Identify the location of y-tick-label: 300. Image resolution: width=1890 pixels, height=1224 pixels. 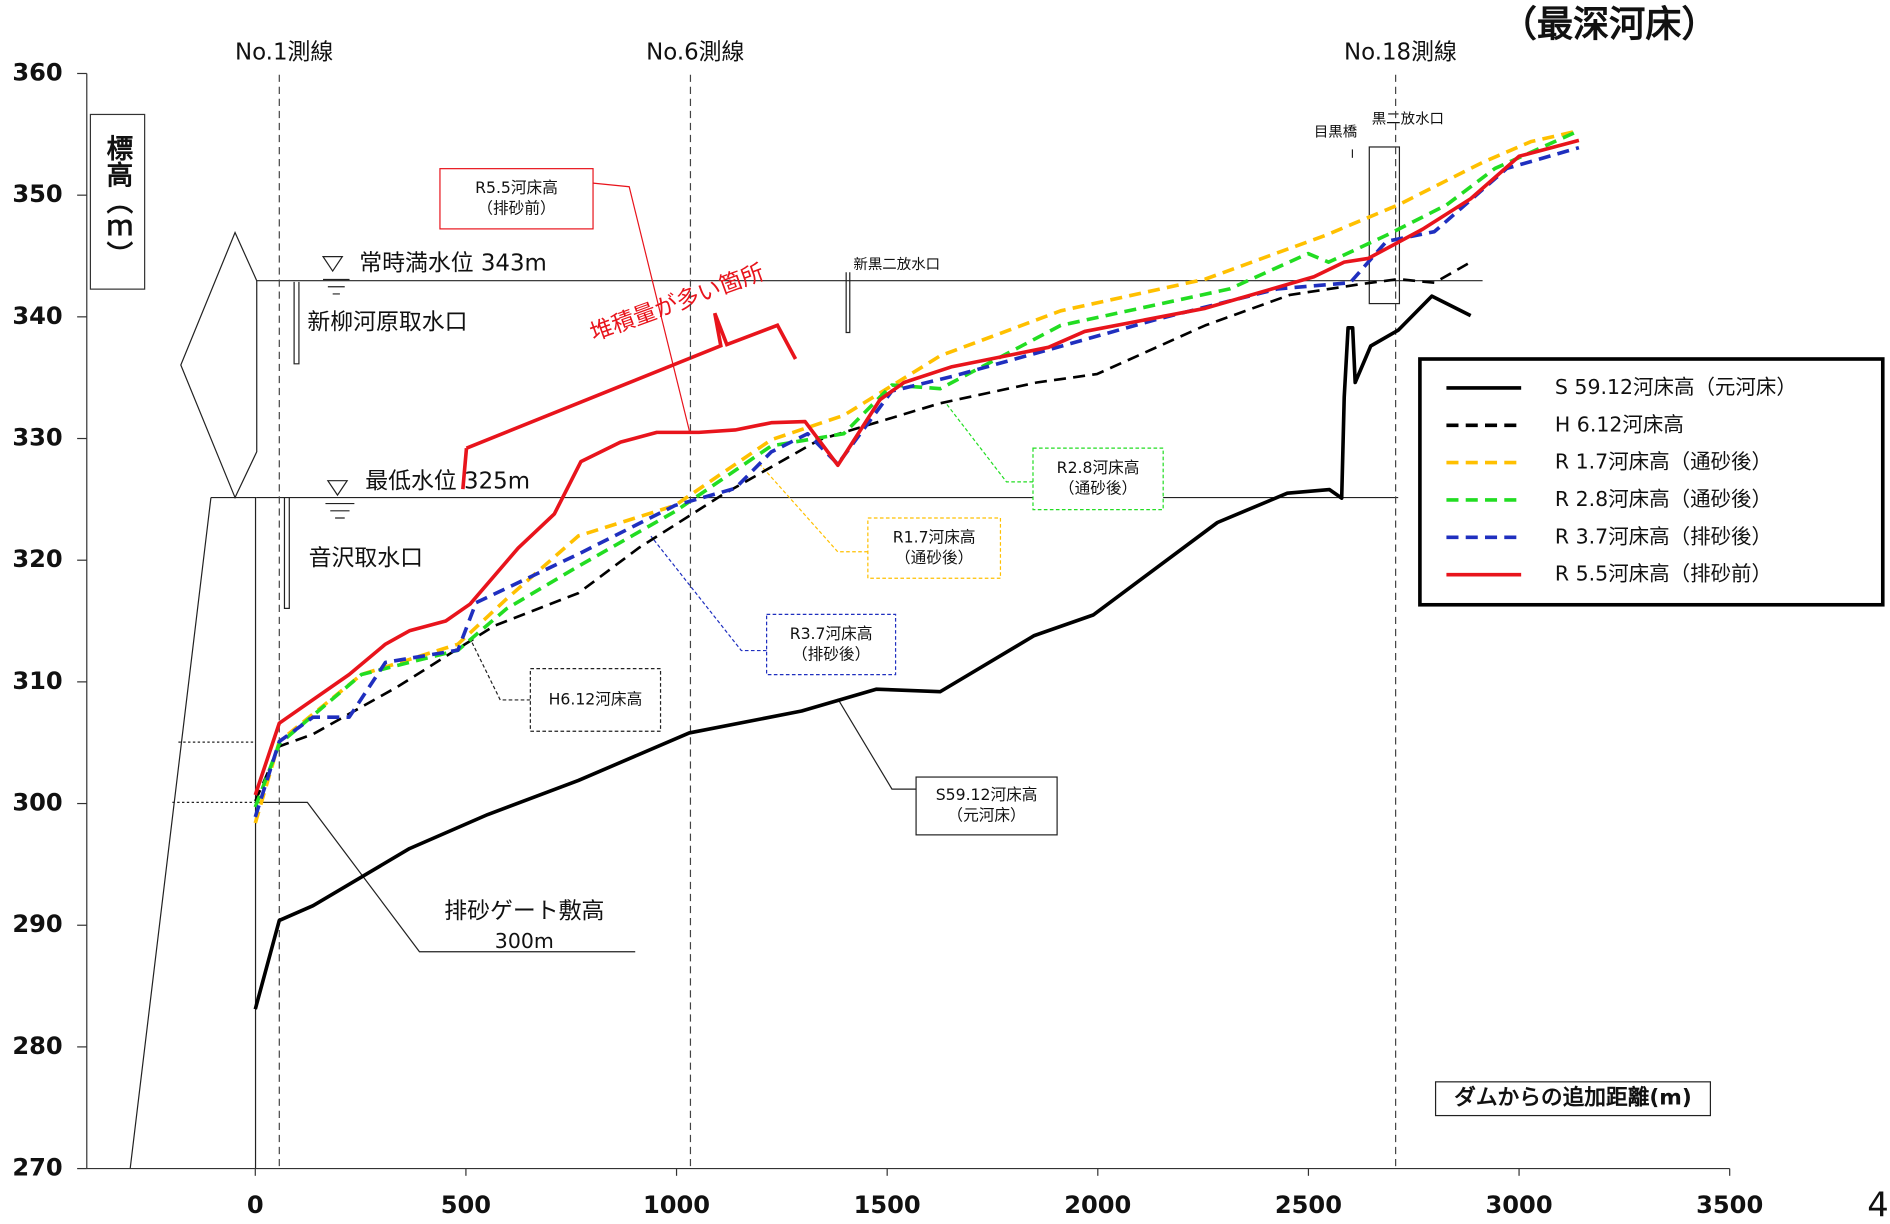
(37, 803).